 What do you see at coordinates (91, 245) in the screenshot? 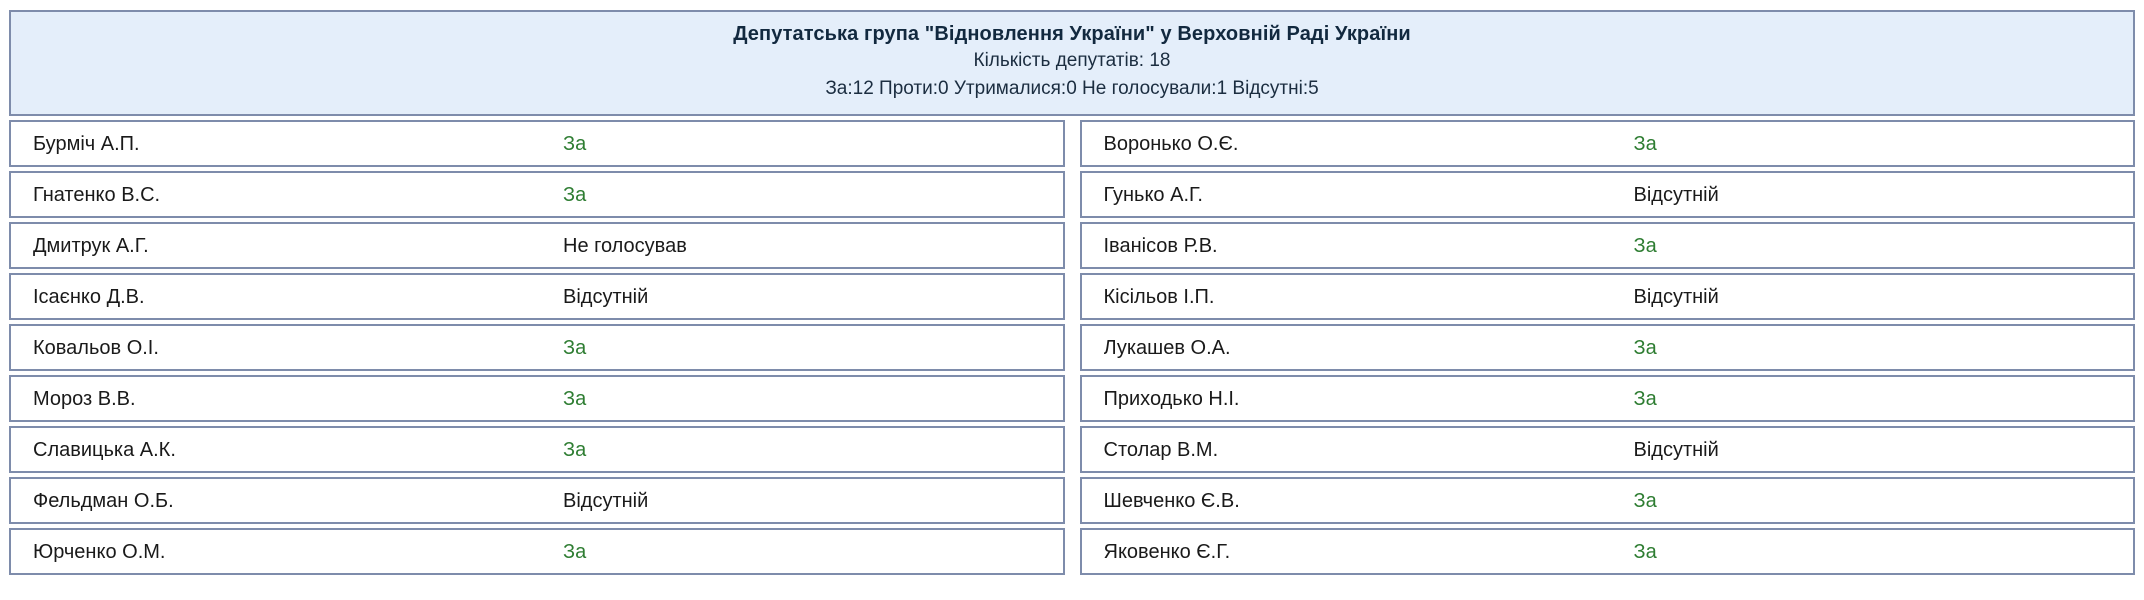
I see `deputy-name: Дмитрук А.Г.` at bounding box center [91, 245].